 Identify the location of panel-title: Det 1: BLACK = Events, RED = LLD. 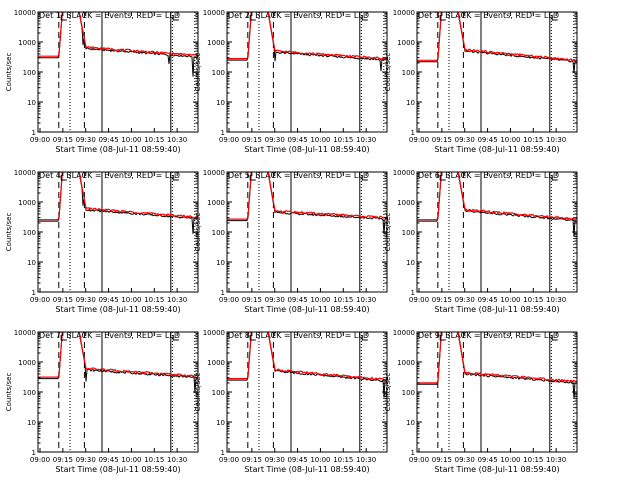
(109, 15).